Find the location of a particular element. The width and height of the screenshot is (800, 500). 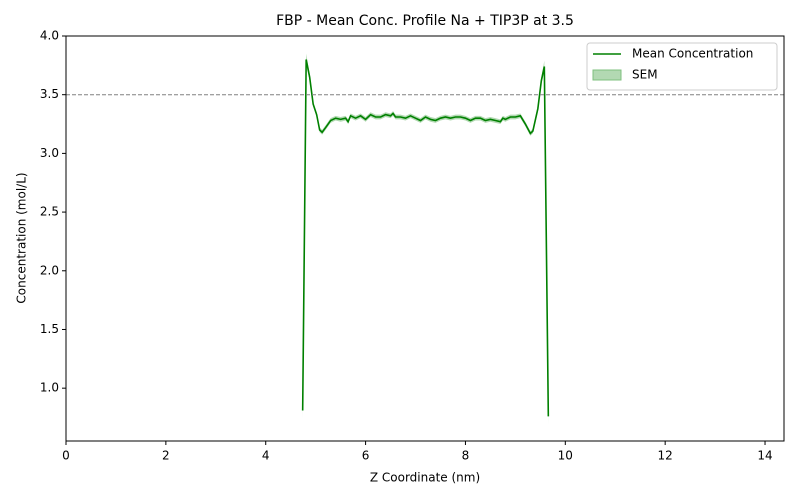

x-tick-label: 2 is located at coordinates (166, 456).